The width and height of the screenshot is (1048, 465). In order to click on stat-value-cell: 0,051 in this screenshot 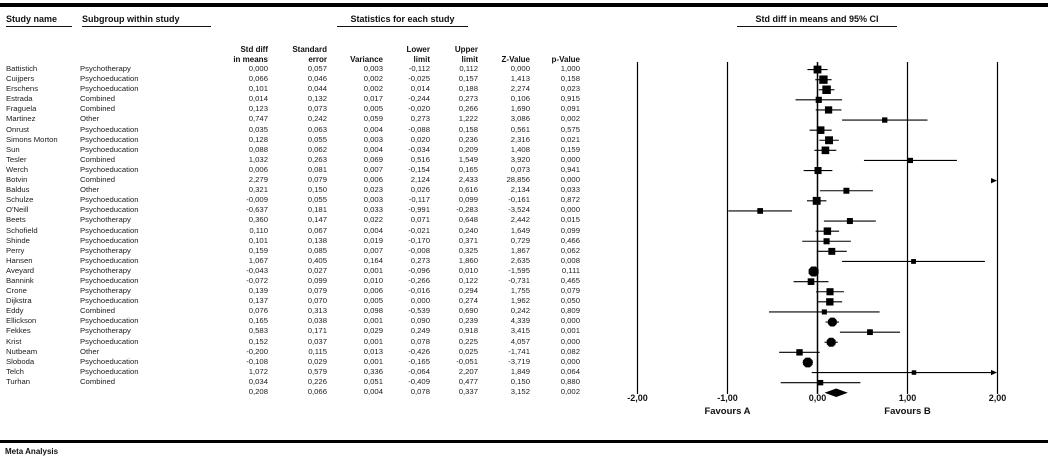, I will do `click(373, 381)`.